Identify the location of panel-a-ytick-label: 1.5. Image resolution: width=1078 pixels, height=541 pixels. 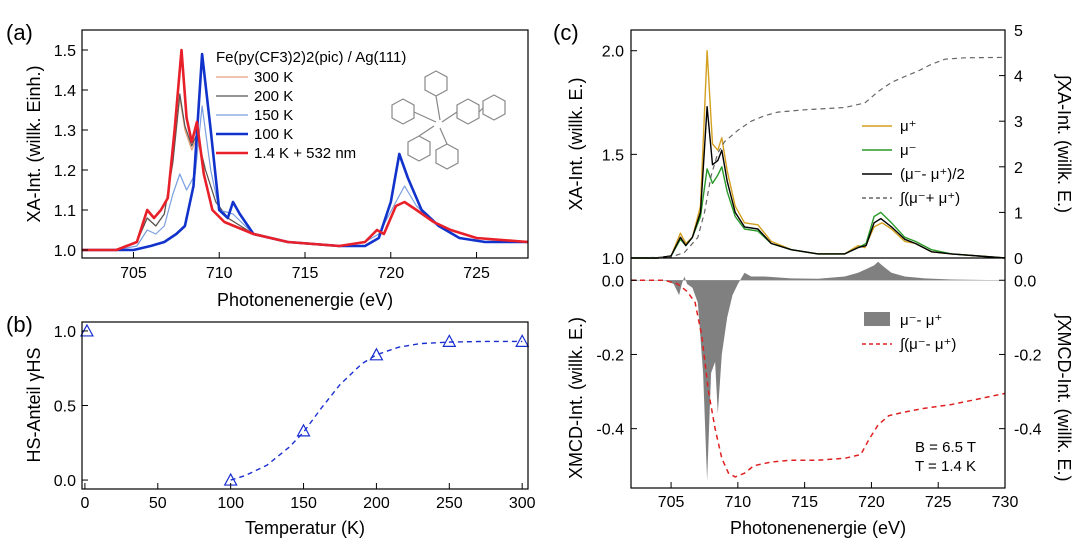
(65, 51).